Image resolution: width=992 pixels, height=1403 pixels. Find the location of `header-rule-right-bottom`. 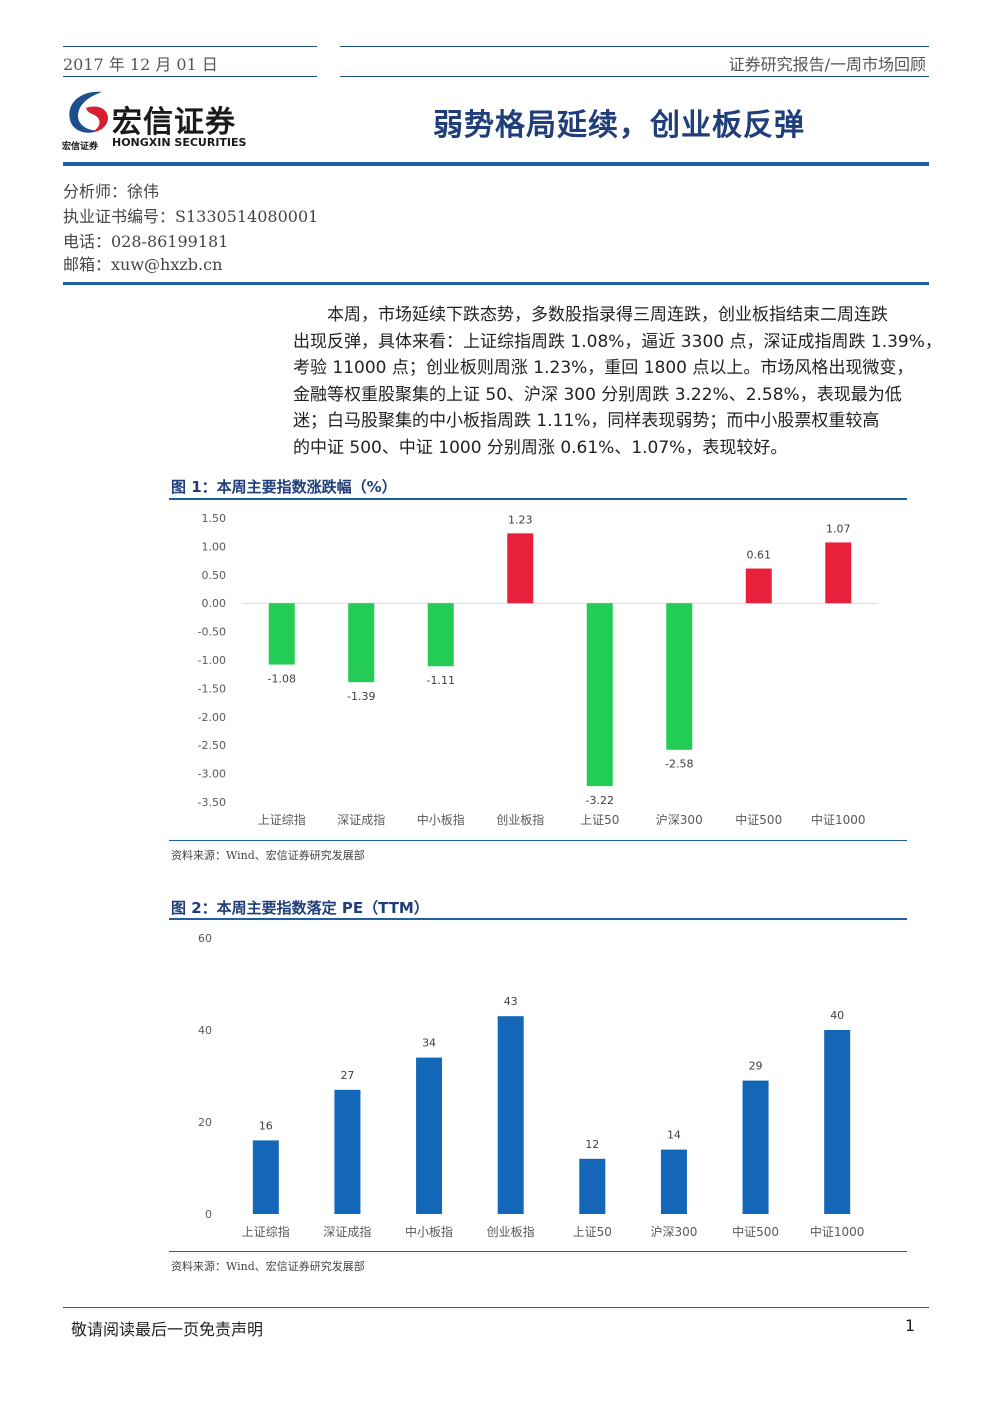

header-rule-right-bottom is located at coordinates (634, 76).